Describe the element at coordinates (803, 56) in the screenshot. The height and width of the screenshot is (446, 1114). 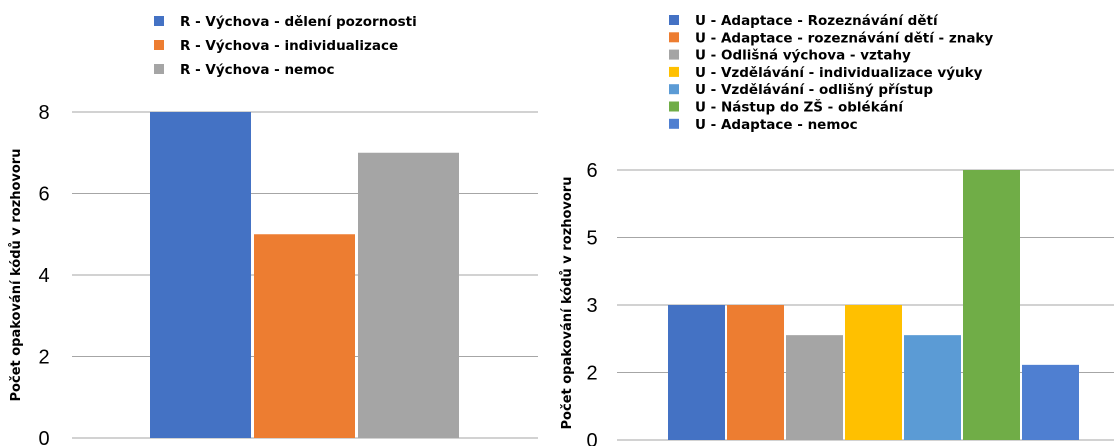
I see `right-legend-label: U - Odlišná výchova - vztahy` at that location.